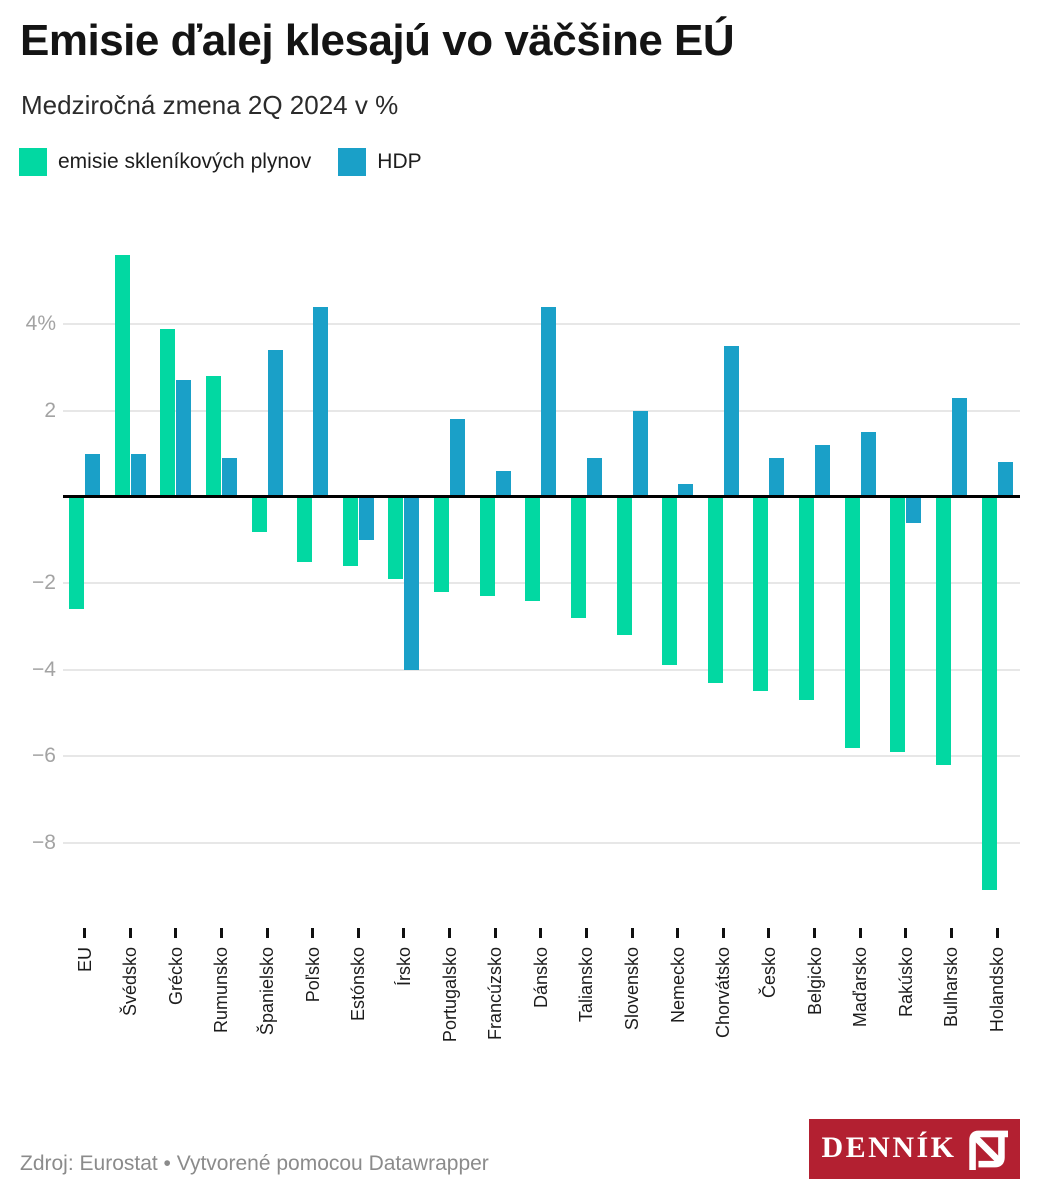 Image resolution: width=1040 pixels, height=1200 pixels. What do you see at coordinates (905, 982) in the screenshot?
I see `x-axis-label: Rakúsko` at bounding box center [905, 982].